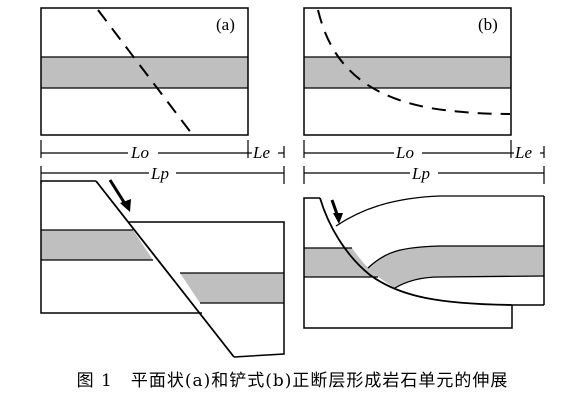 The height and width of the screenshot is (411, 585). What do you see at coordinates (456, 267) in the screenshot?
I see `panel-b-hangingwall-gray-layer` at bounding box center [456, 267].